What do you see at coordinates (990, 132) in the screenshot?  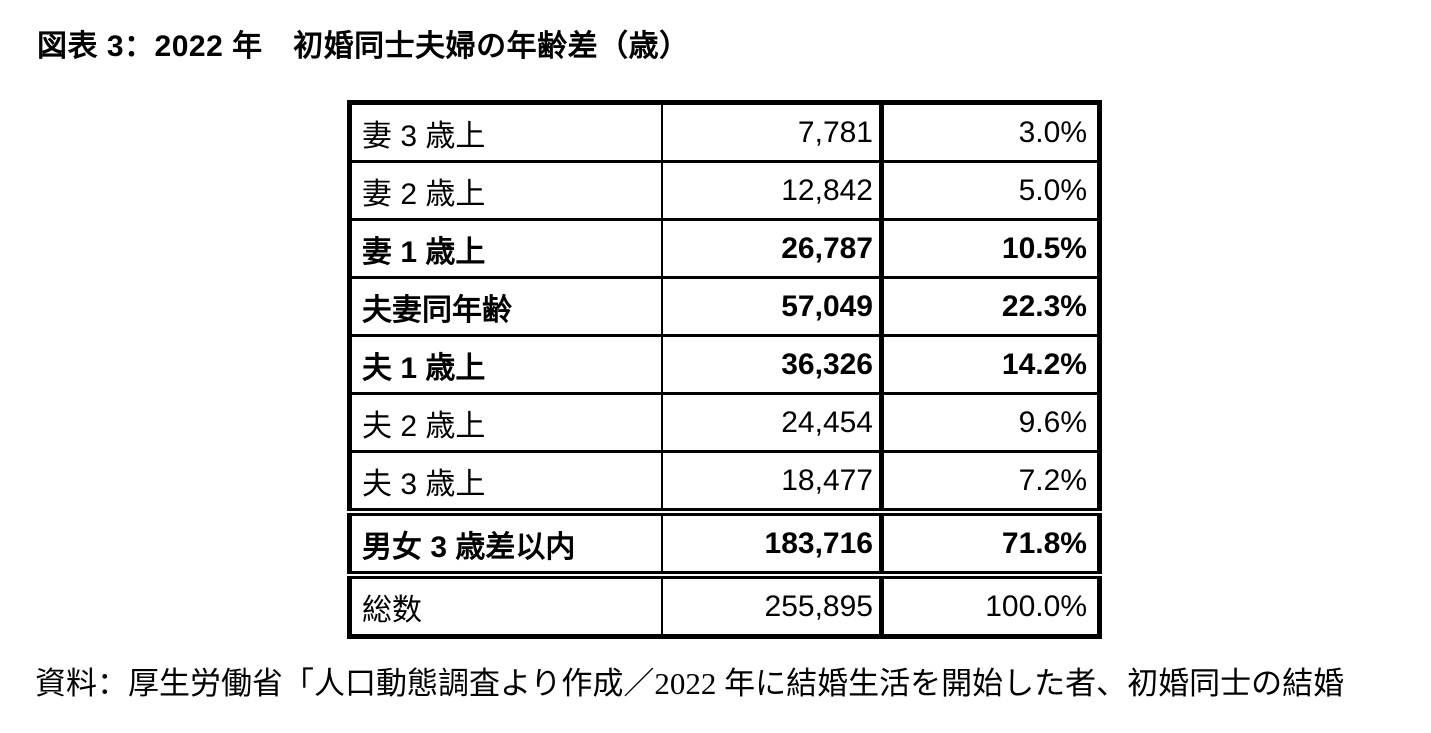 I see `row-percent: 3.0%` at bounding box center [990, 132].